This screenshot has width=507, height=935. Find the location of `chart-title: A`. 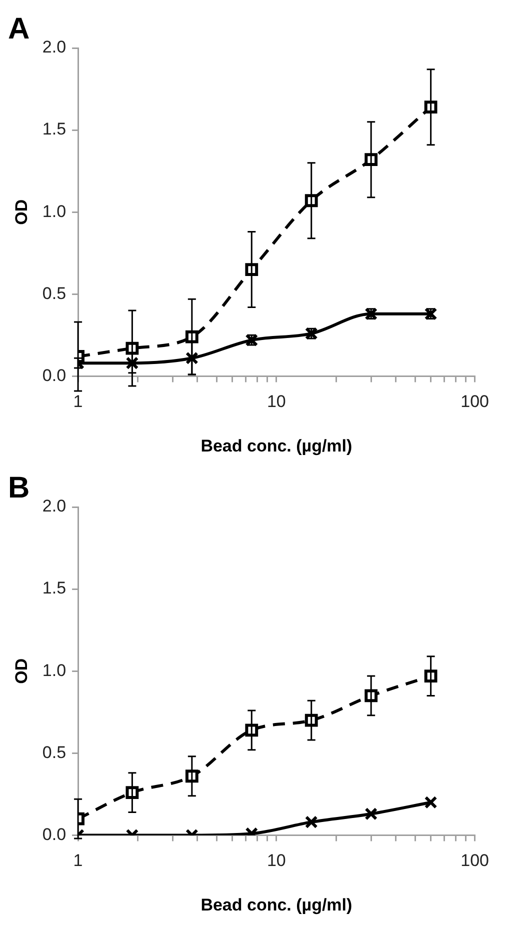

chart-title: A is located at coordinates (19, 29).